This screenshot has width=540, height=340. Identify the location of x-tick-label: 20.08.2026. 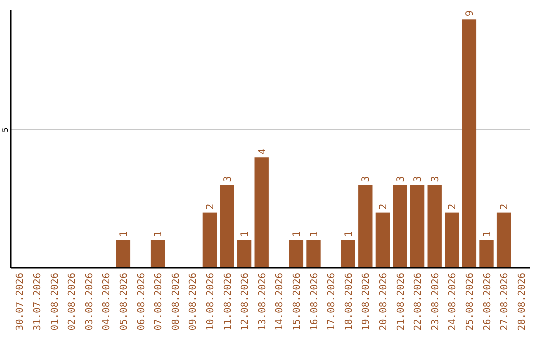
(384, 301).